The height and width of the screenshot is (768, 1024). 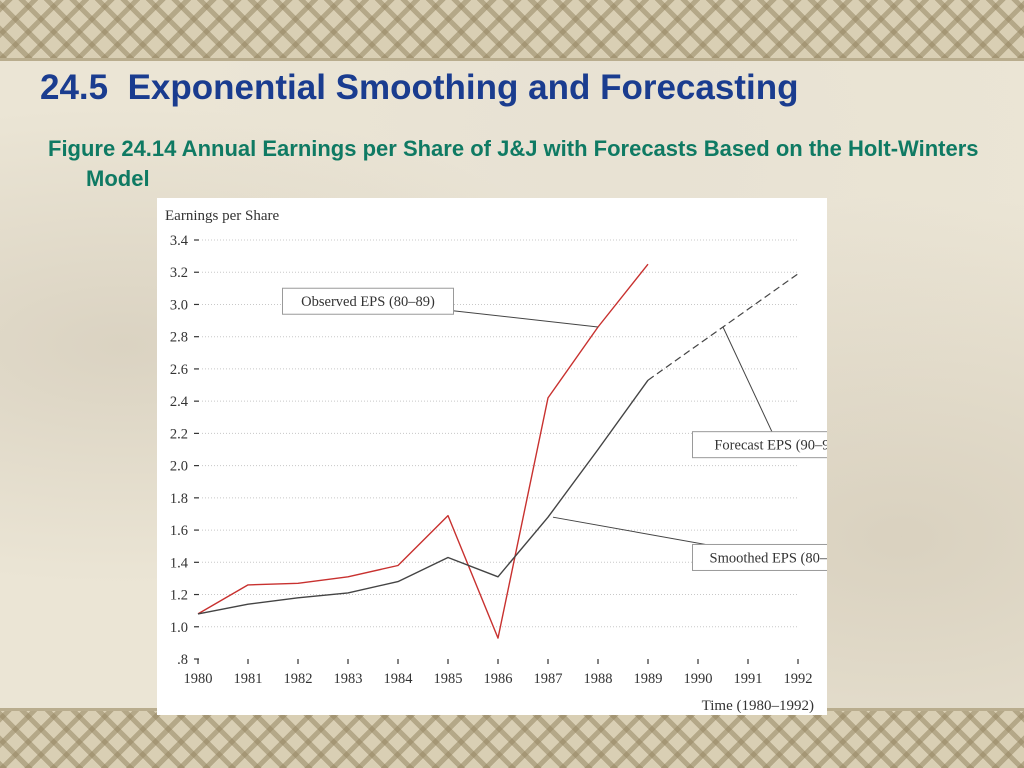 I want to click on annotation-label: Observed EPS (80–89), so click(x=368, y=302).